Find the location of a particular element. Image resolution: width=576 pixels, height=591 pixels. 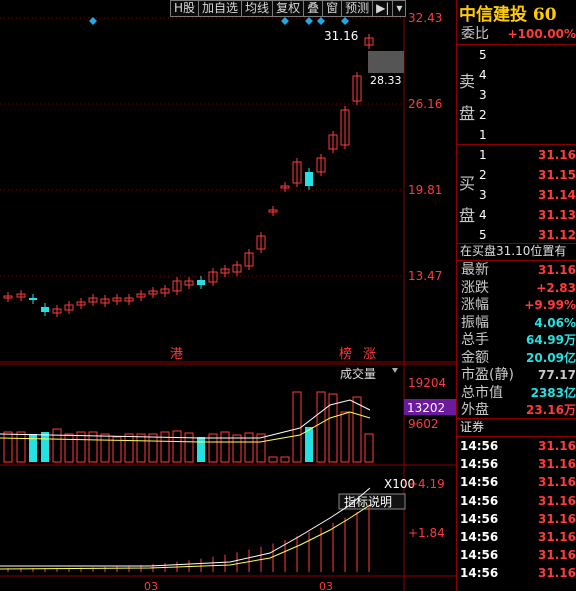

sell-level: 2 is located at coordinates (516, 115).